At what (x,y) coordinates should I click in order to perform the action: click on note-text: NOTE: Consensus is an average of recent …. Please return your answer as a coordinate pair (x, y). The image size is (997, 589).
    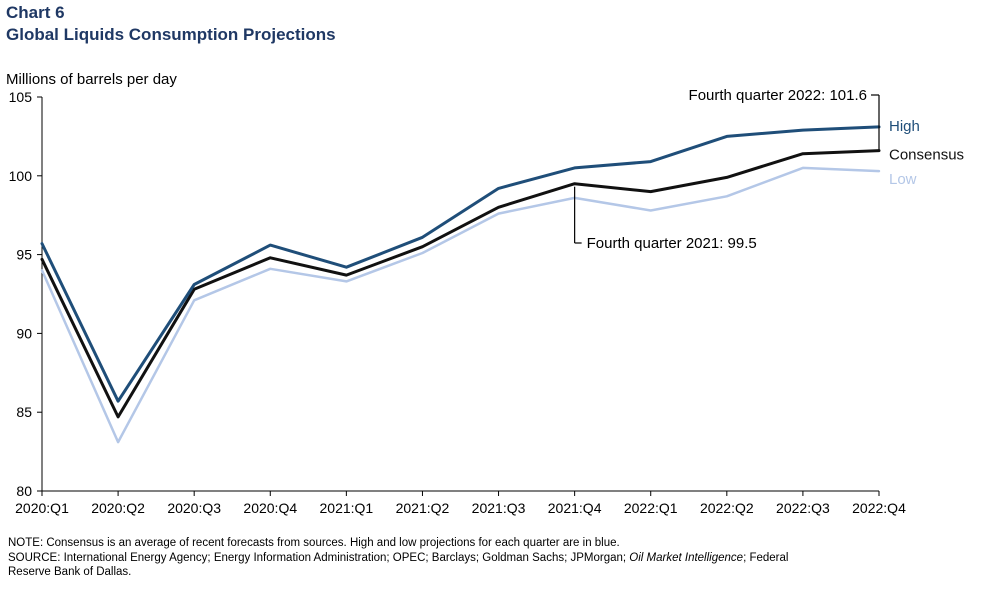
    Looking at the image, I should click on (314, 543).